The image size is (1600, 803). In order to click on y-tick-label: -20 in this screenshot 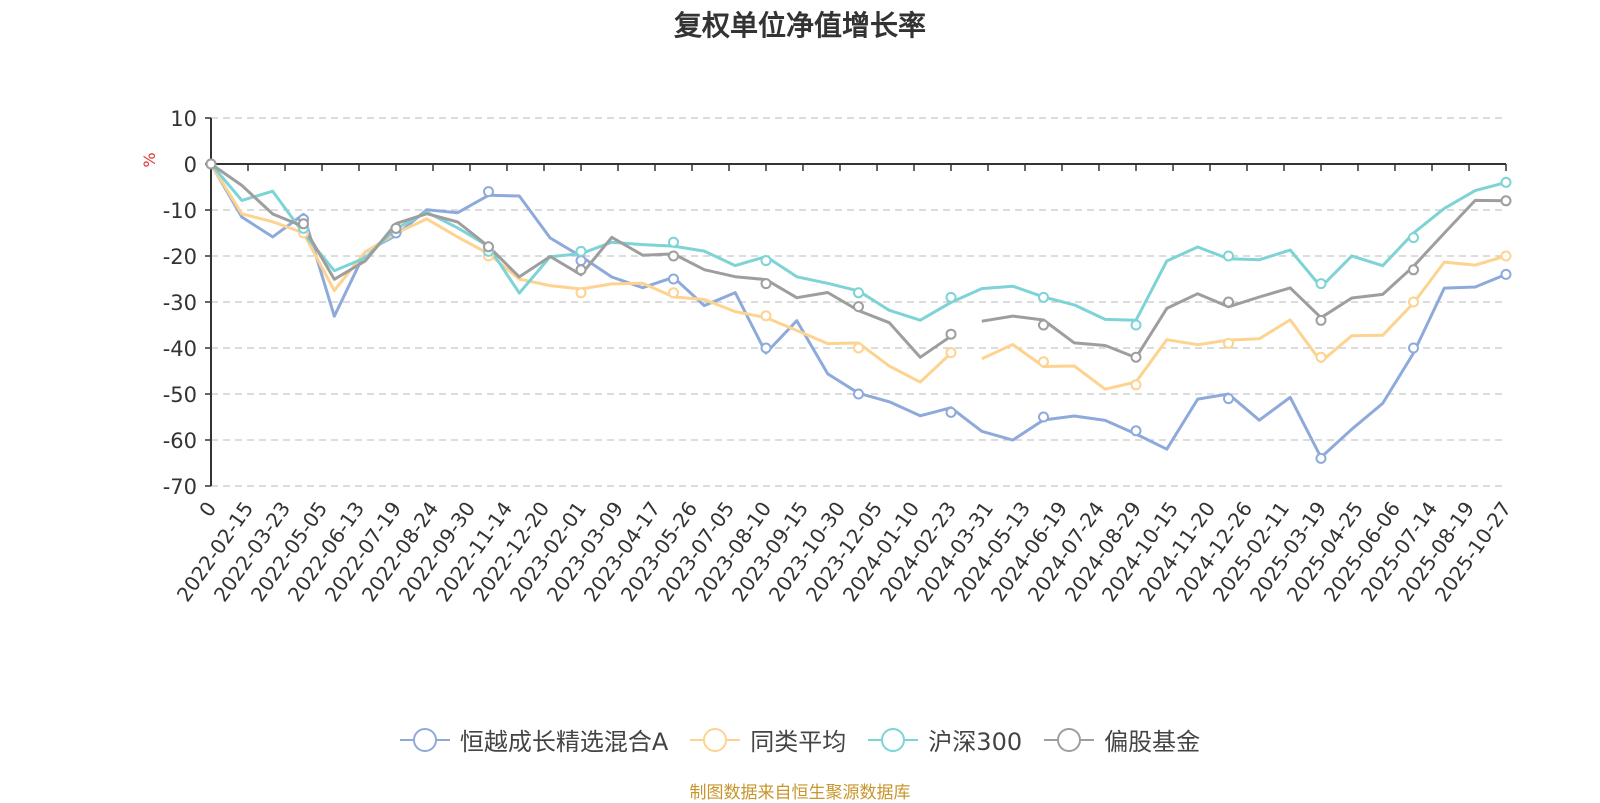, I will do `click(180, 257)`.